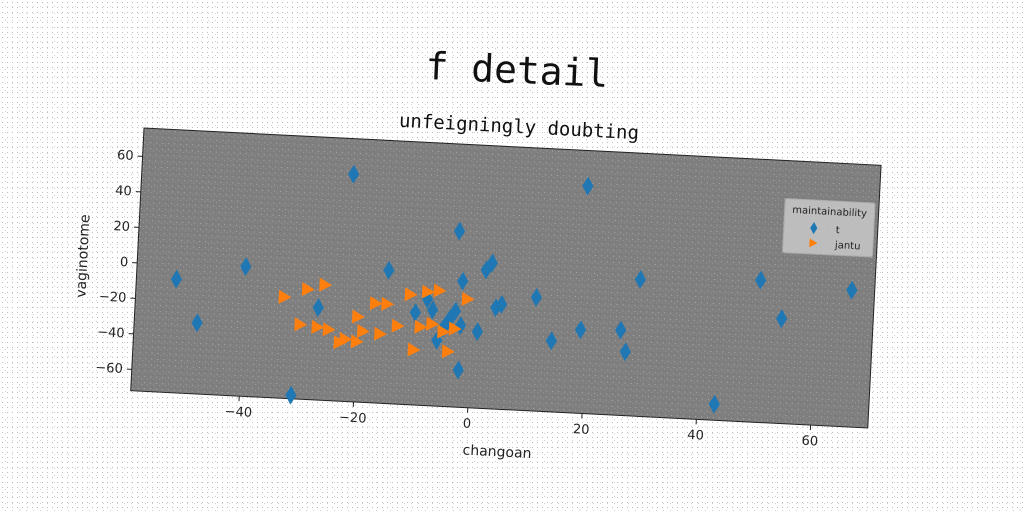  I want to click on legend-label: jantu, so click(847, 246).